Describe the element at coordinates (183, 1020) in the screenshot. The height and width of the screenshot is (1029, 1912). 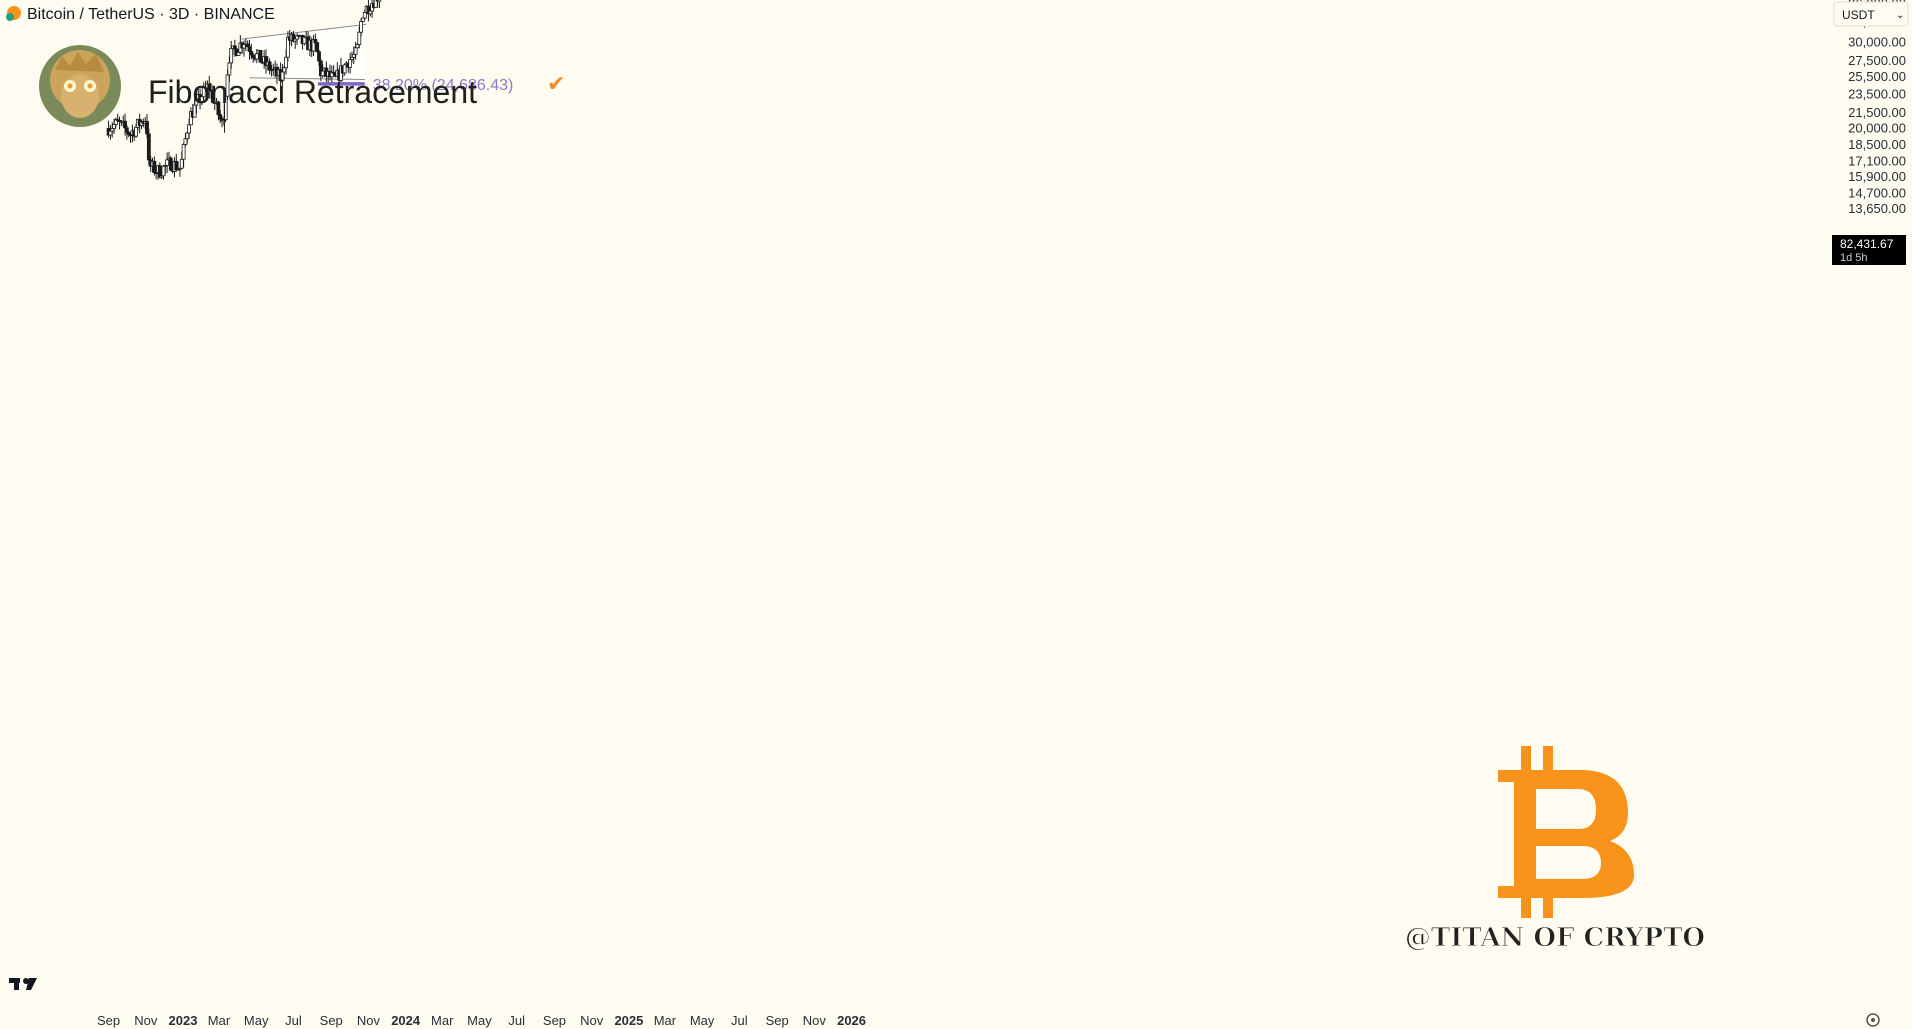
I see `time-tick-label: 2023` at that location.